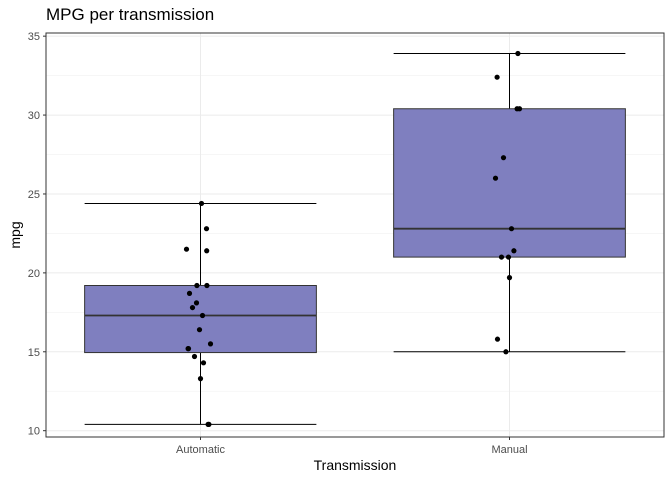  I want to click on y-tick-label: 20, so click(34, 274).